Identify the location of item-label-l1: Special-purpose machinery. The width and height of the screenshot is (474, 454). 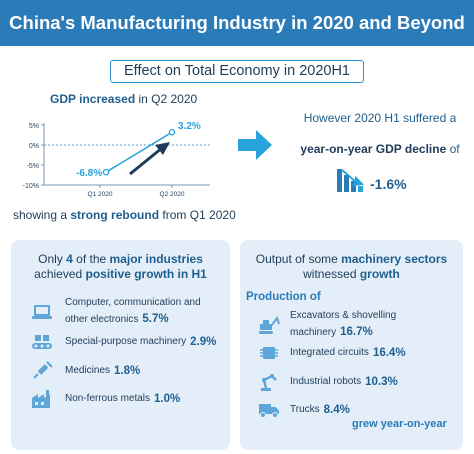
(126, 341).